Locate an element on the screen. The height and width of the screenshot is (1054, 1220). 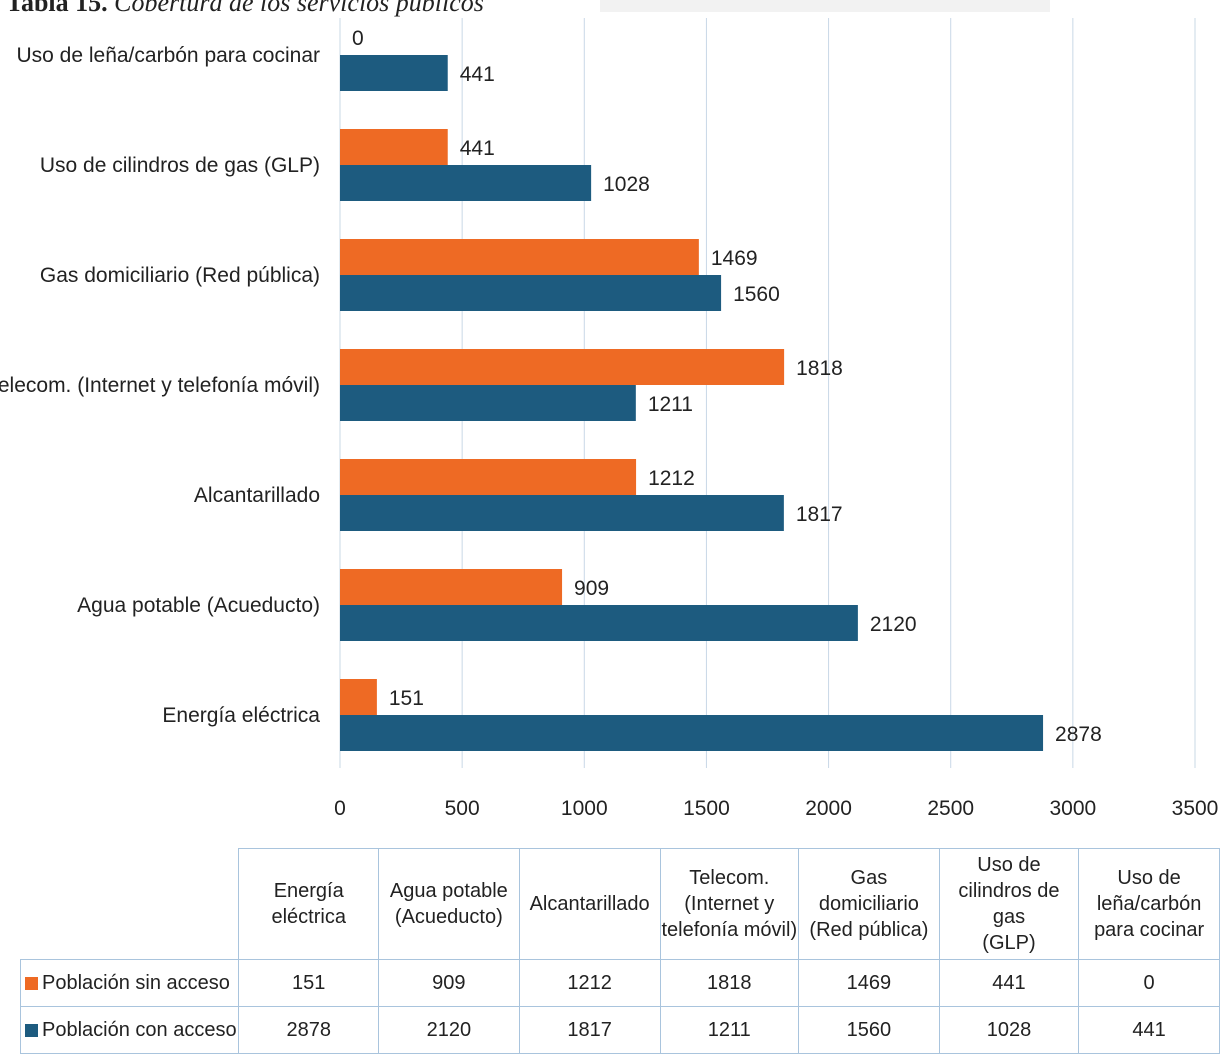
data-label: 1028 is located at coordinates (626, 184).